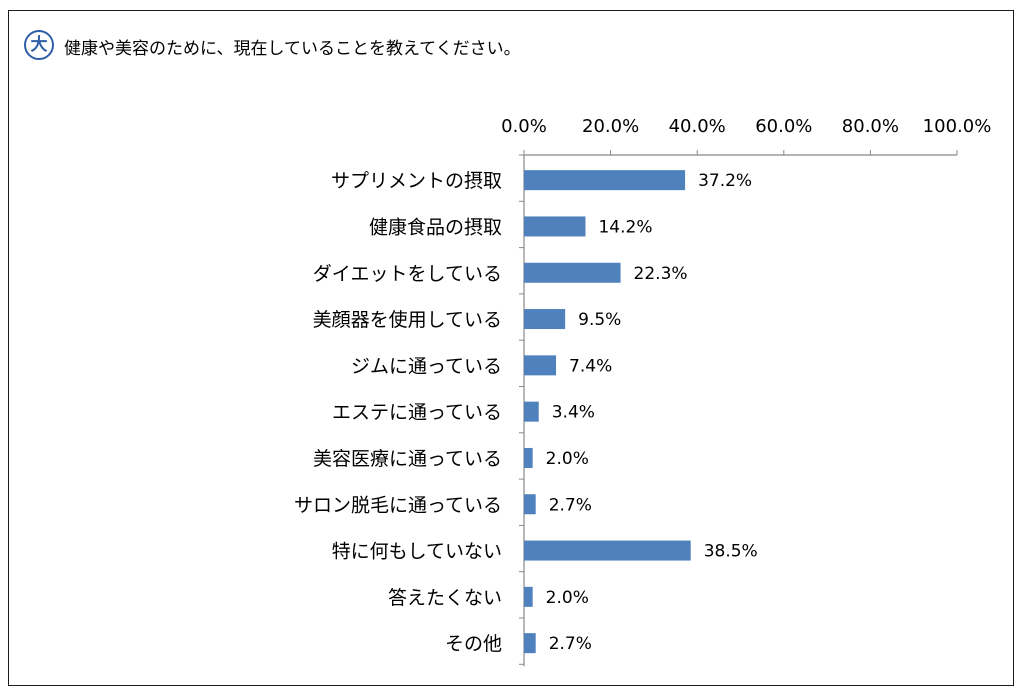  Describe the element at coordinates (435, 227) in the screenshot. I see `category-label: 健康食品の摂取` at that location.